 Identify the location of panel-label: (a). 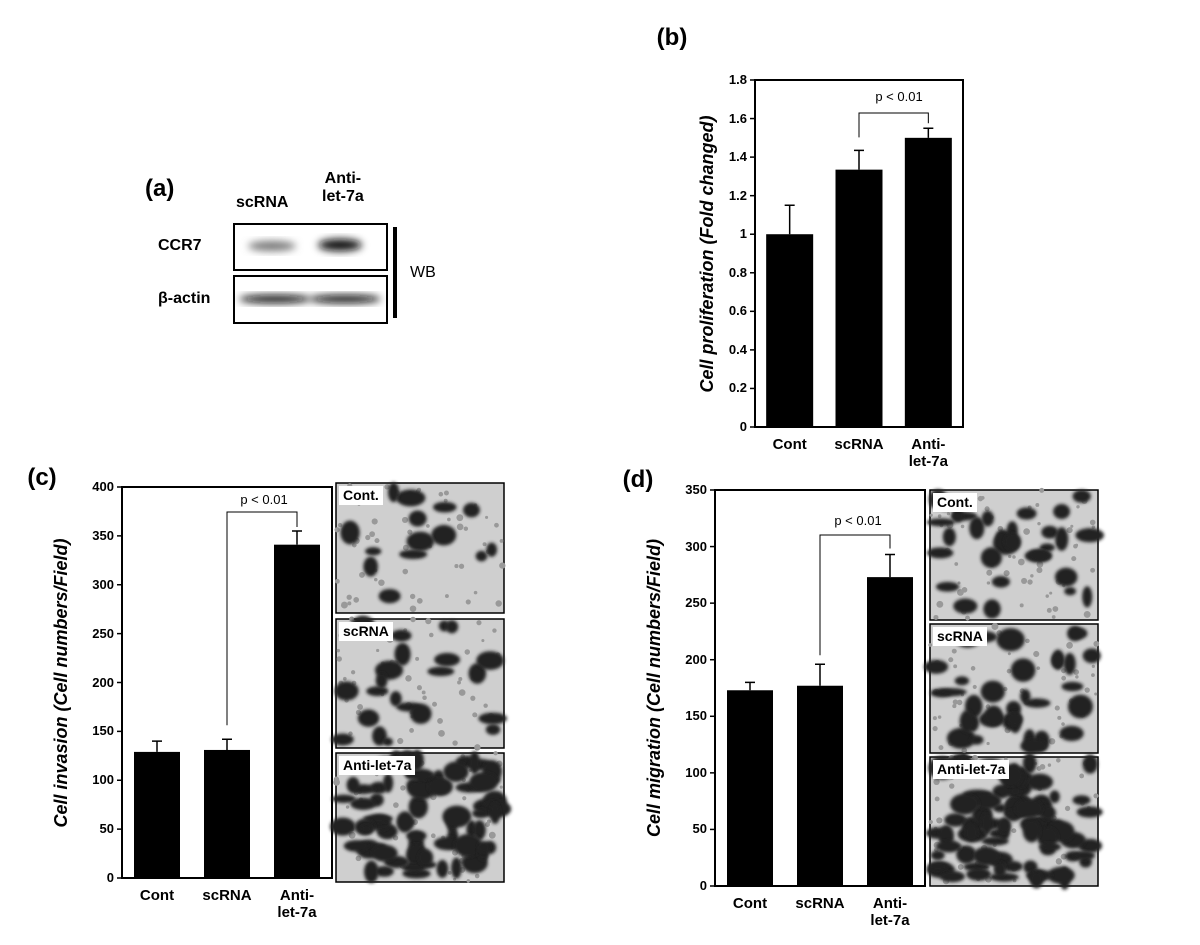
(160, 188).